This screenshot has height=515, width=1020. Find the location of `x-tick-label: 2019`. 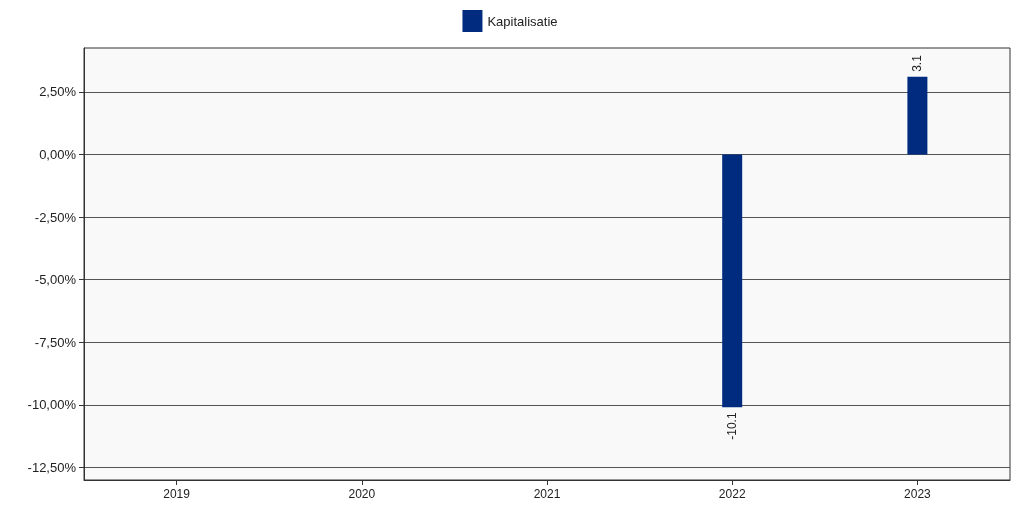

x-tick-label: 2019 is located at coordinates (177, 494).